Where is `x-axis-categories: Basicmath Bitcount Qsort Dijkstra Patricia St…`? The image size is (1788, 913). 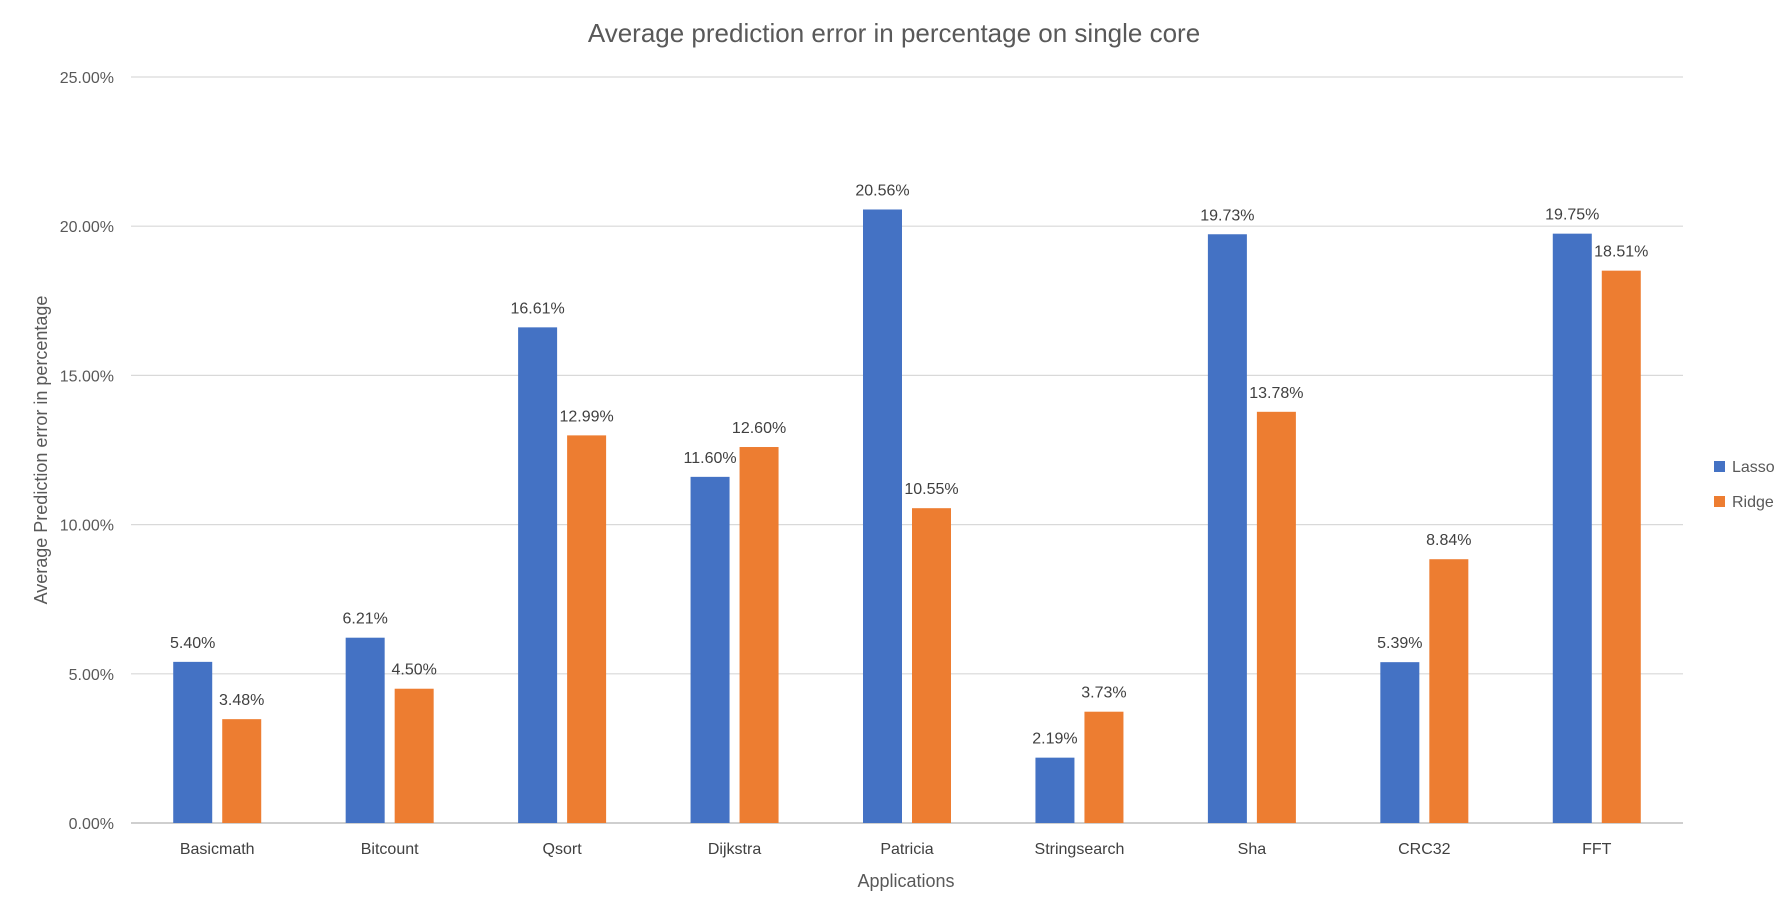
x-axis-categories: Basicmath Bitcount Qsort Dijkstra Patricia St… is located at coordinates (896, 849).